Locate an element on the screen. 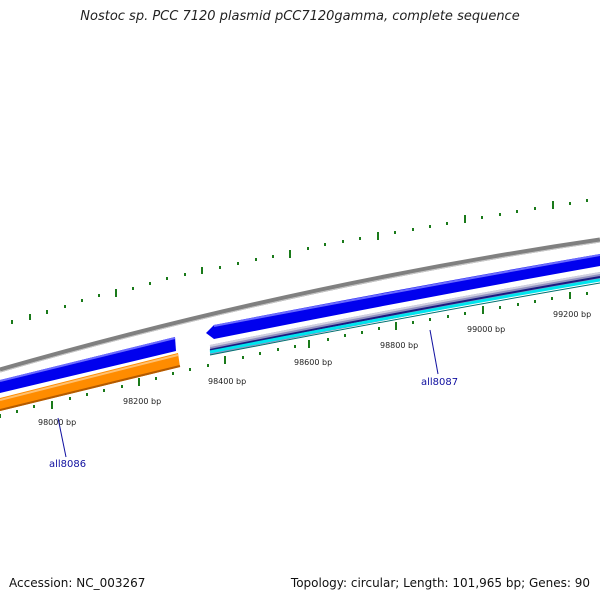 This screenshot has height=600, width=600. tick-label-98600: 98600 bp is located at coordinates (313, 362).